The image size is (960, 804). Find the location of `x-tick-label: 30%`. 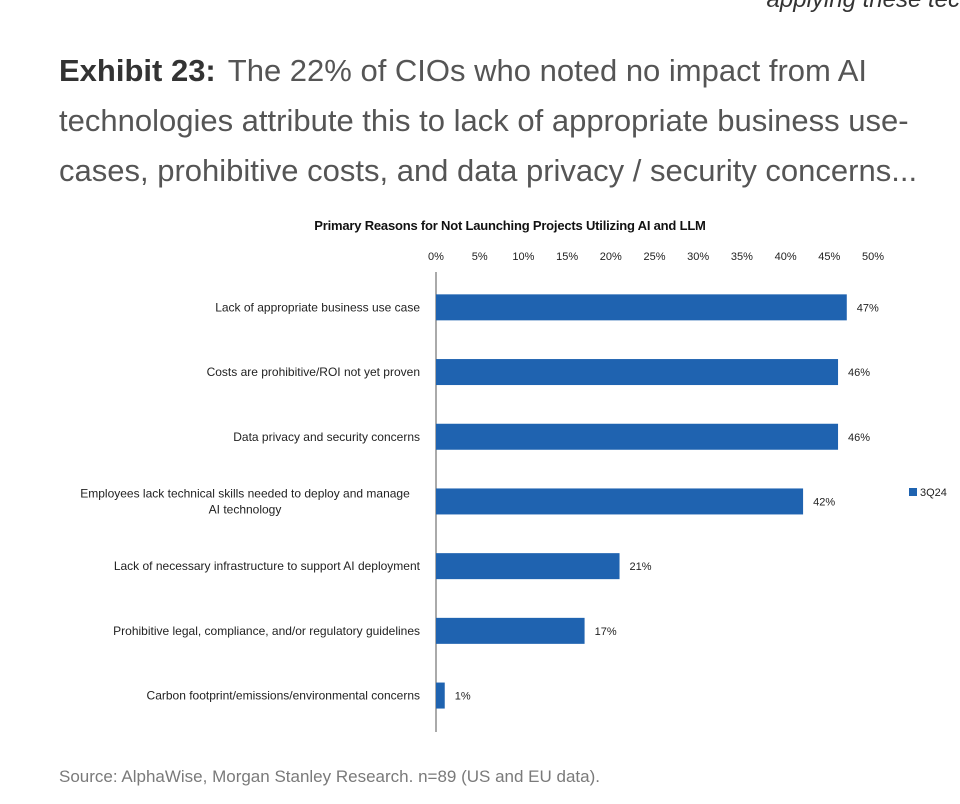

x-tick-label: 30% is located at coordinates (698, 257).